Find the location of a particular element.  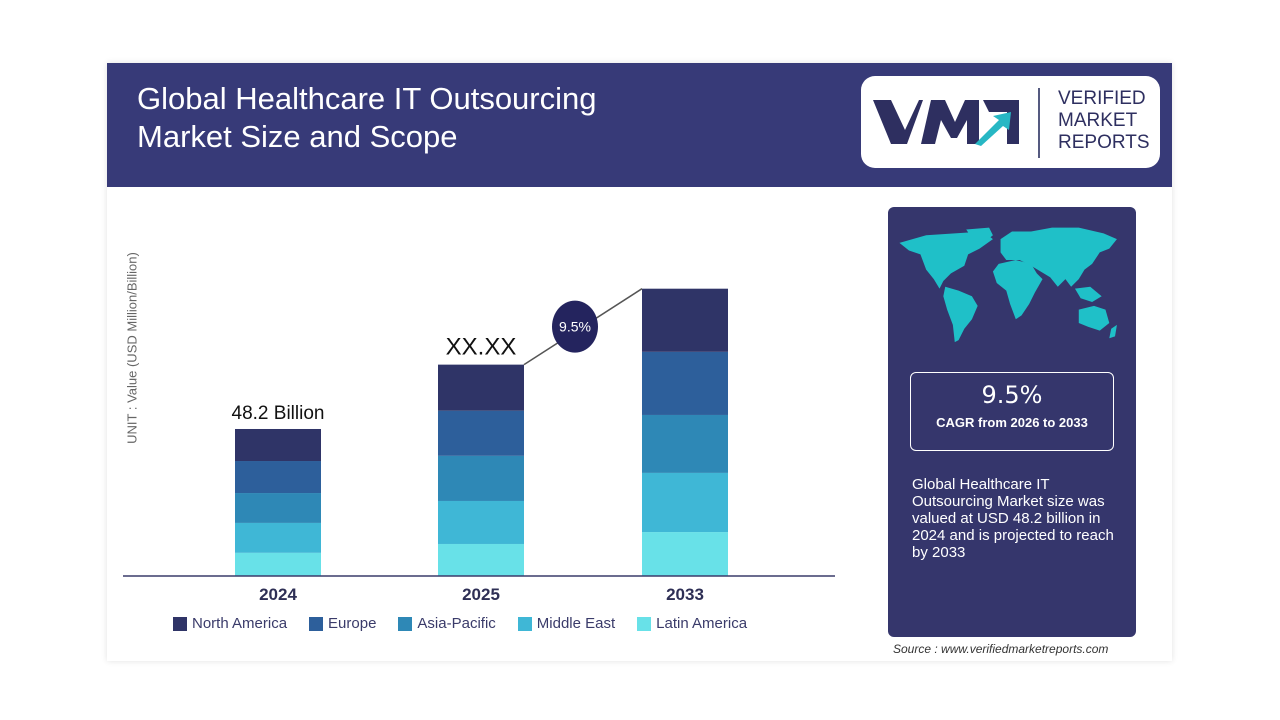

cagr-bubble is located at coordinates (575, 326).